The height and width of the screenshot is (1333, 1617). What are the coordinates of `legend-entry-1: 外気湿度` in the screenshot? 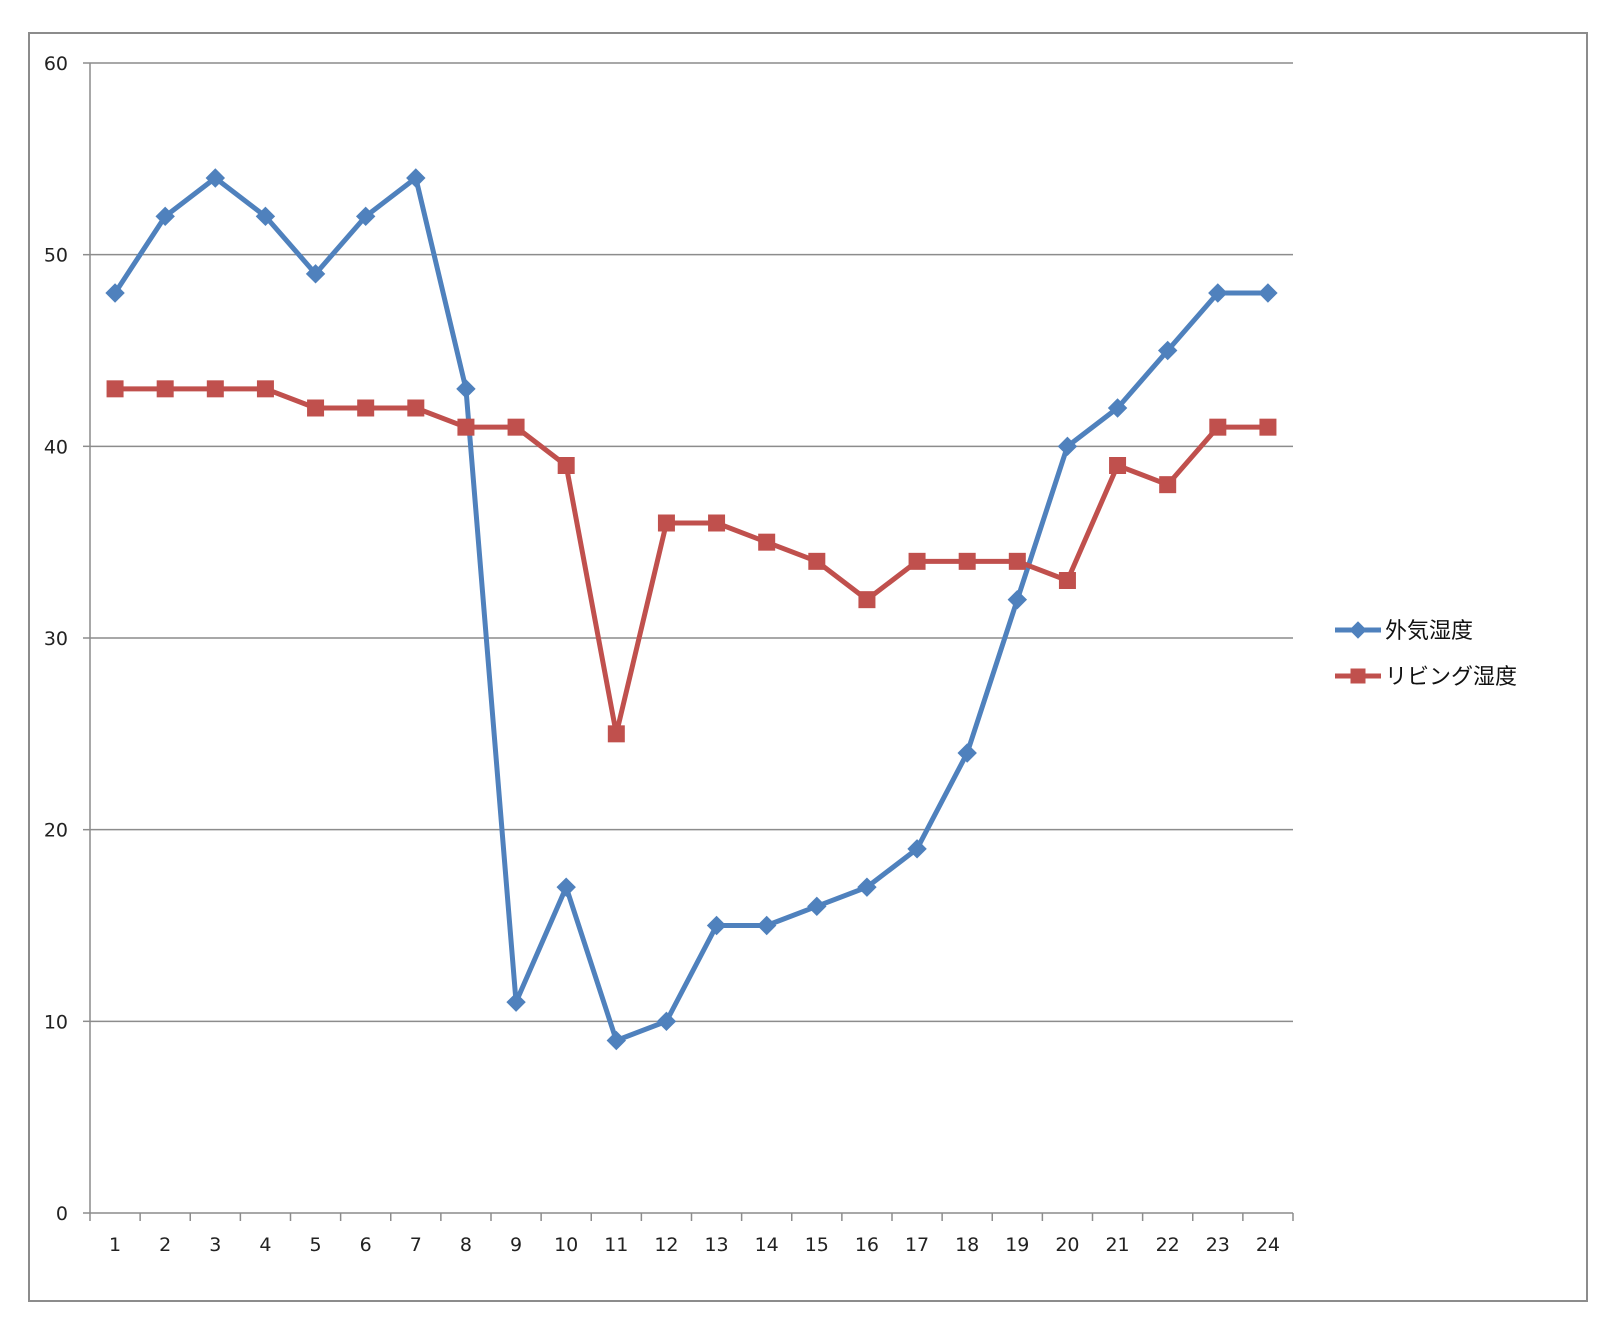 It's located at (1404, 631).